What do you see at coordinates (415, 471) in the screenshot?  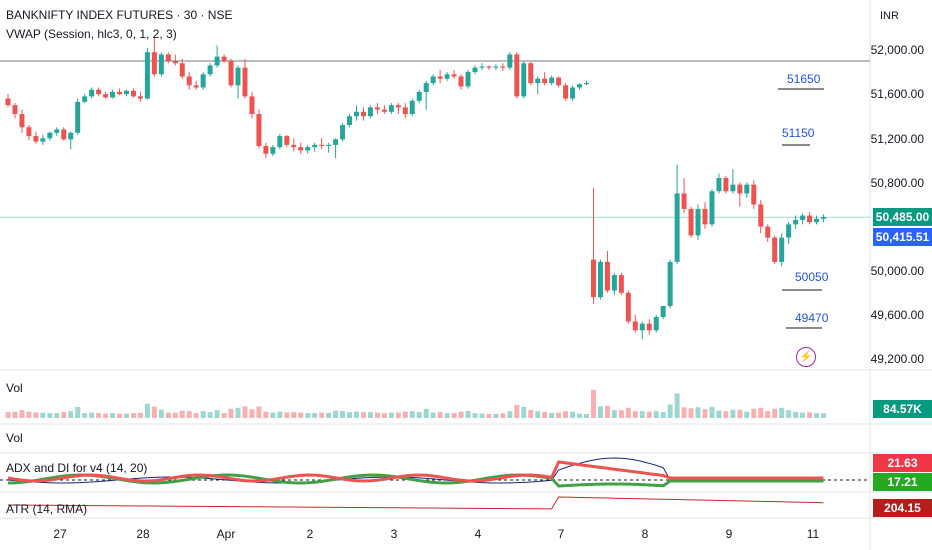 I see `di-plus-line` at bounding box center [415, 471].